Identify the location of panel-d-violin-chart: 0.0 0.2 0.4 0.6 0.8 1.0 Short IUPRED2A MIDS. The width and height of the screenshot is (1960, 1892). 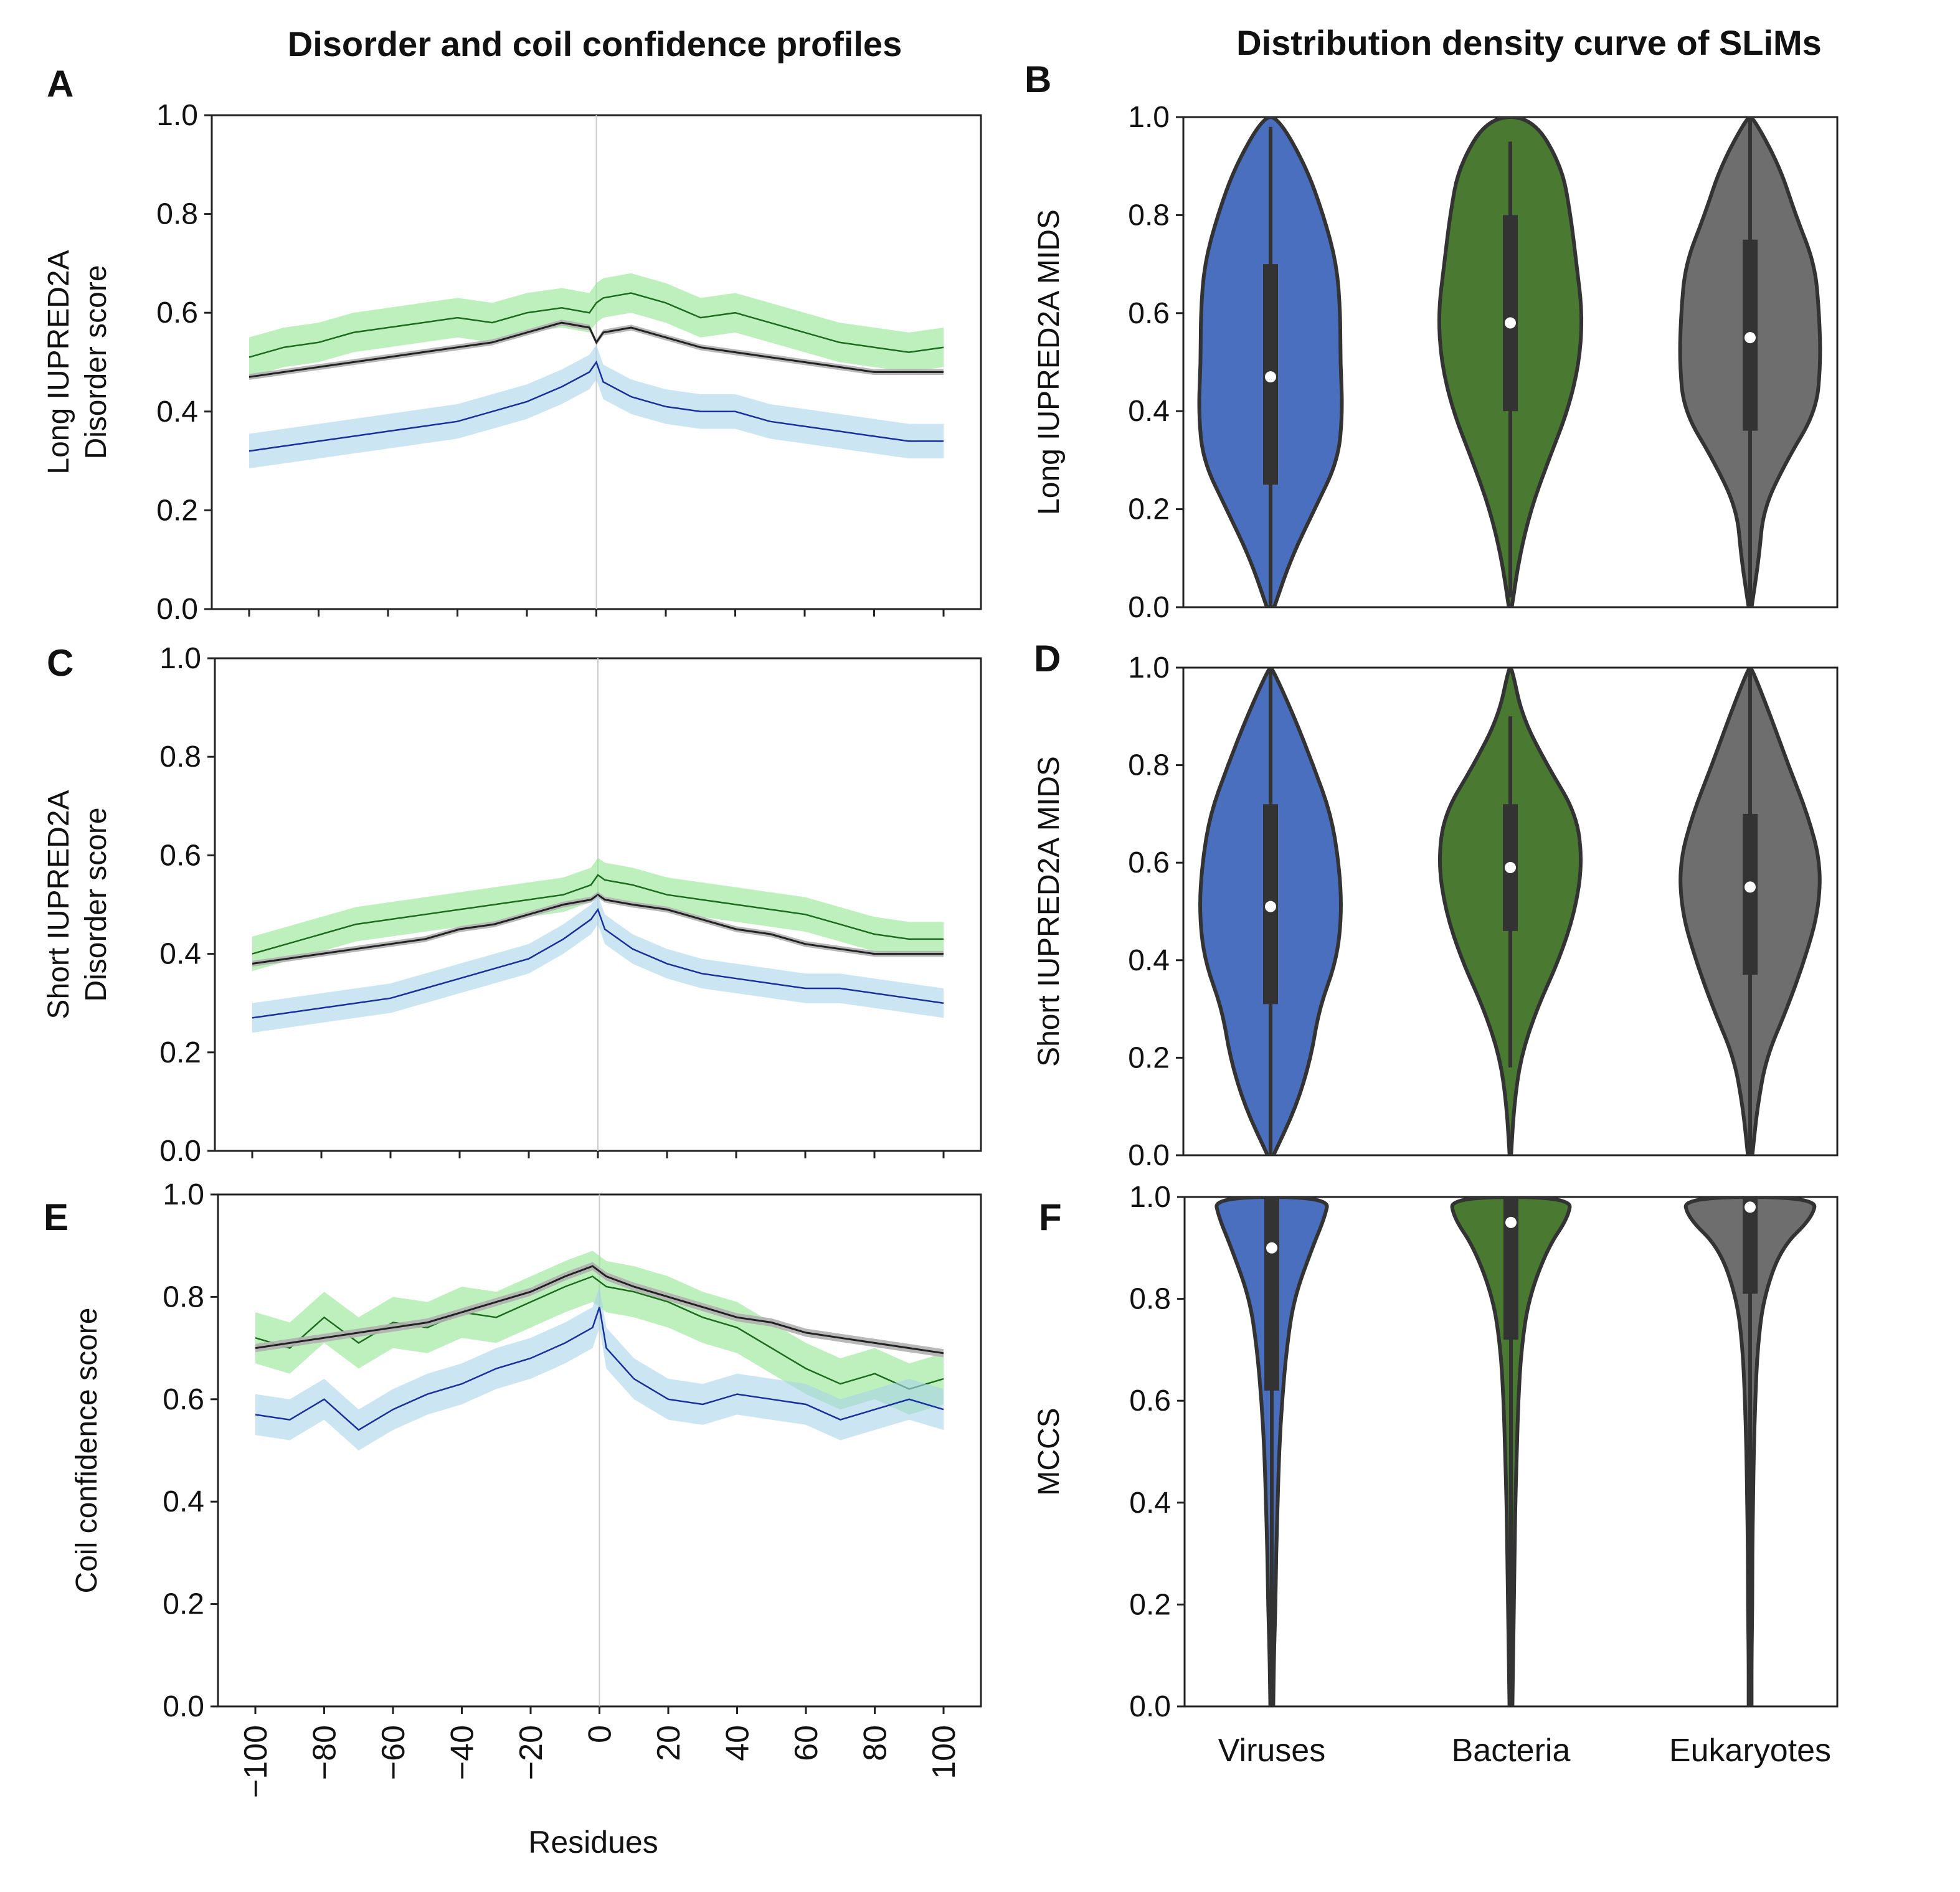
(1436, 911).